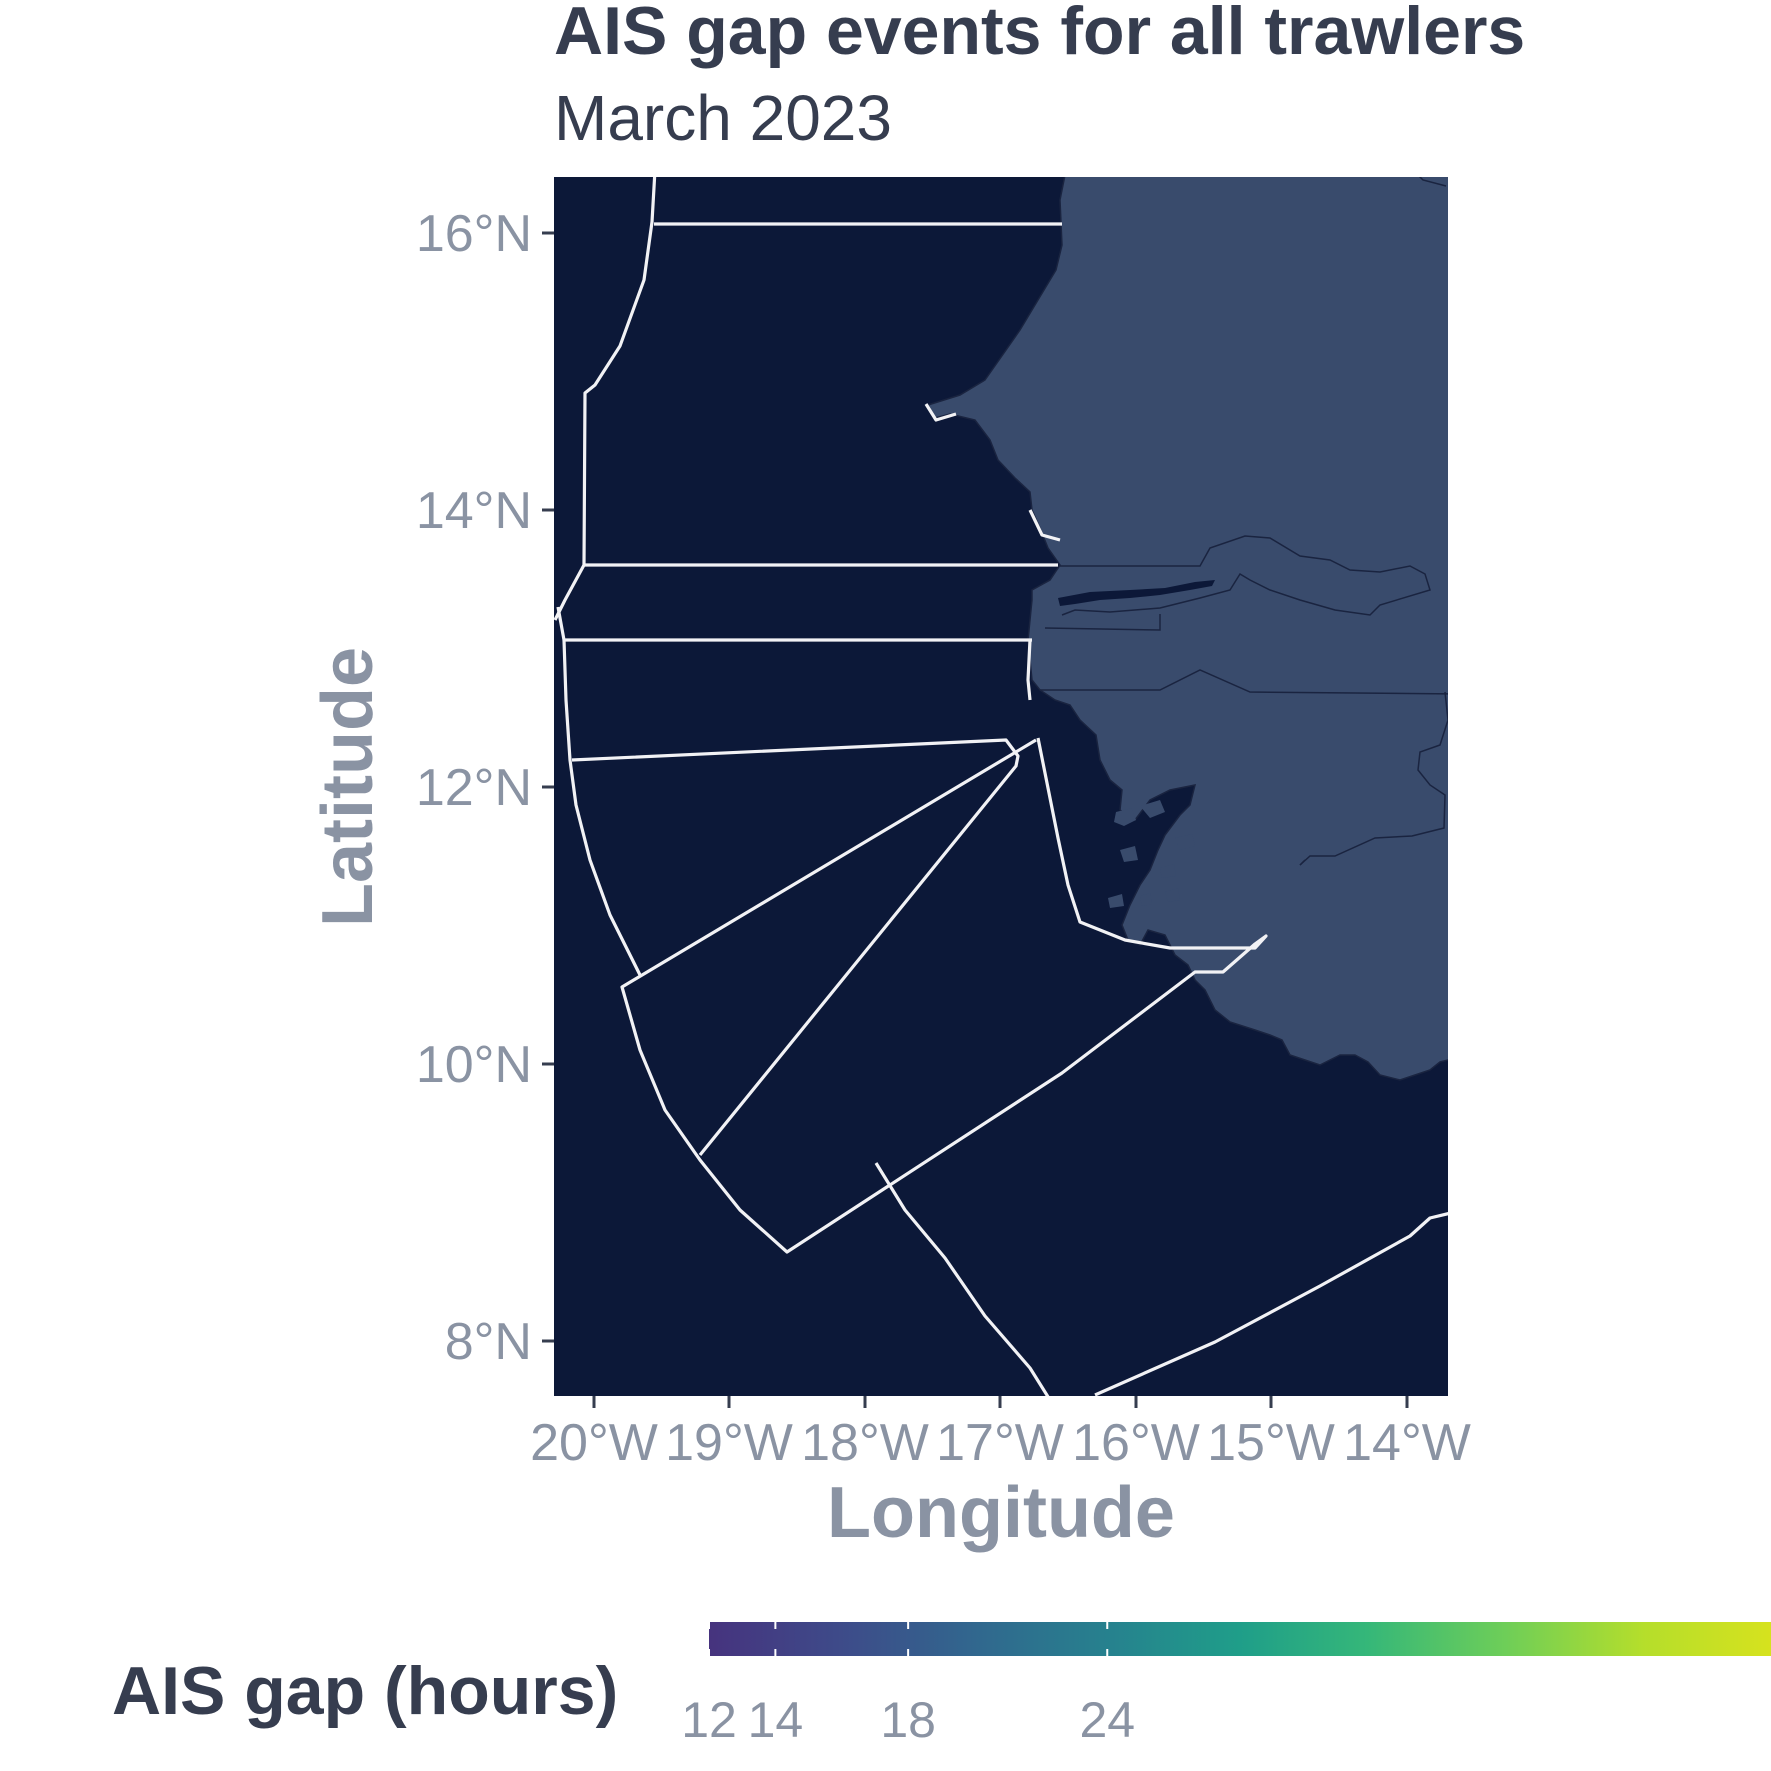  What do you see at coordinates (1107, 1720) in the screenshot?
I see `legend-tick-label: 24` at bounding box center [1107, 1720].